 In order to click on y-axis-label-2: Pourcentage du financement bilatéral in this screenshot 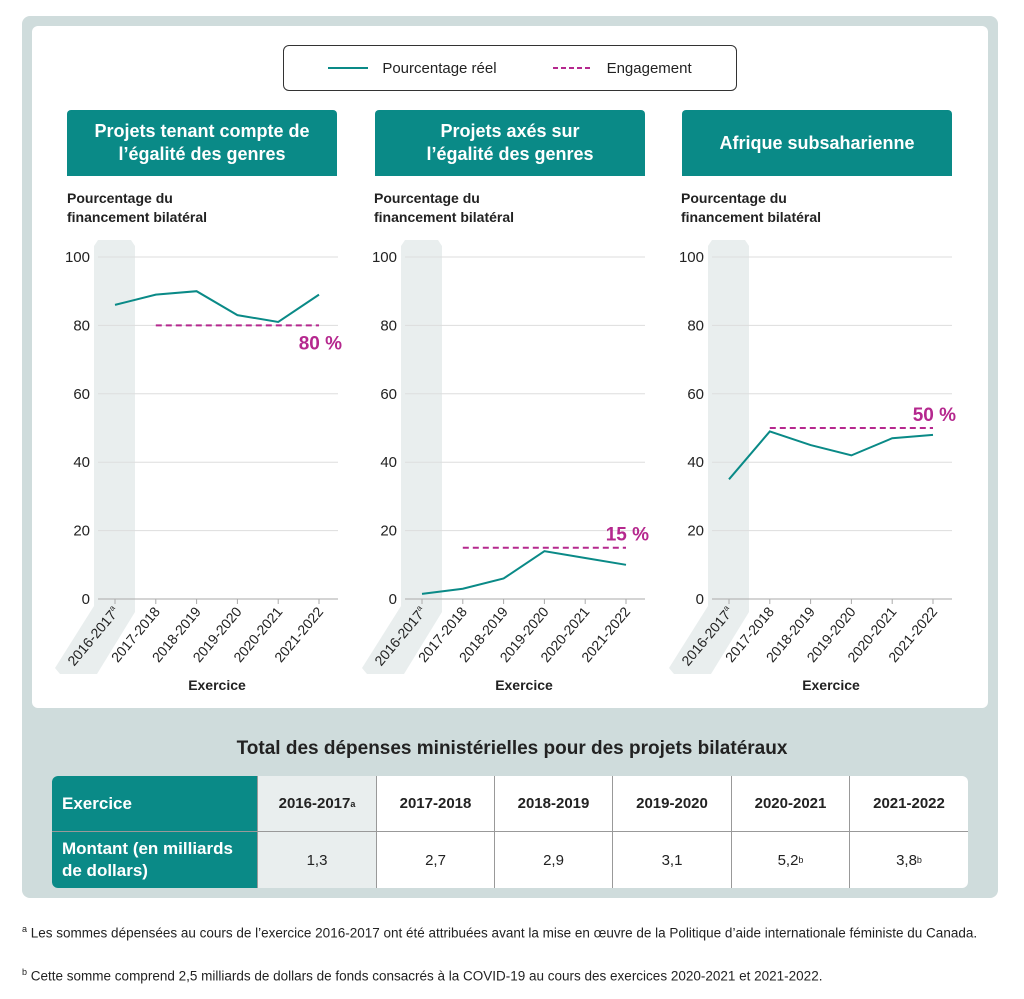, I will do `click(444, 207)`.